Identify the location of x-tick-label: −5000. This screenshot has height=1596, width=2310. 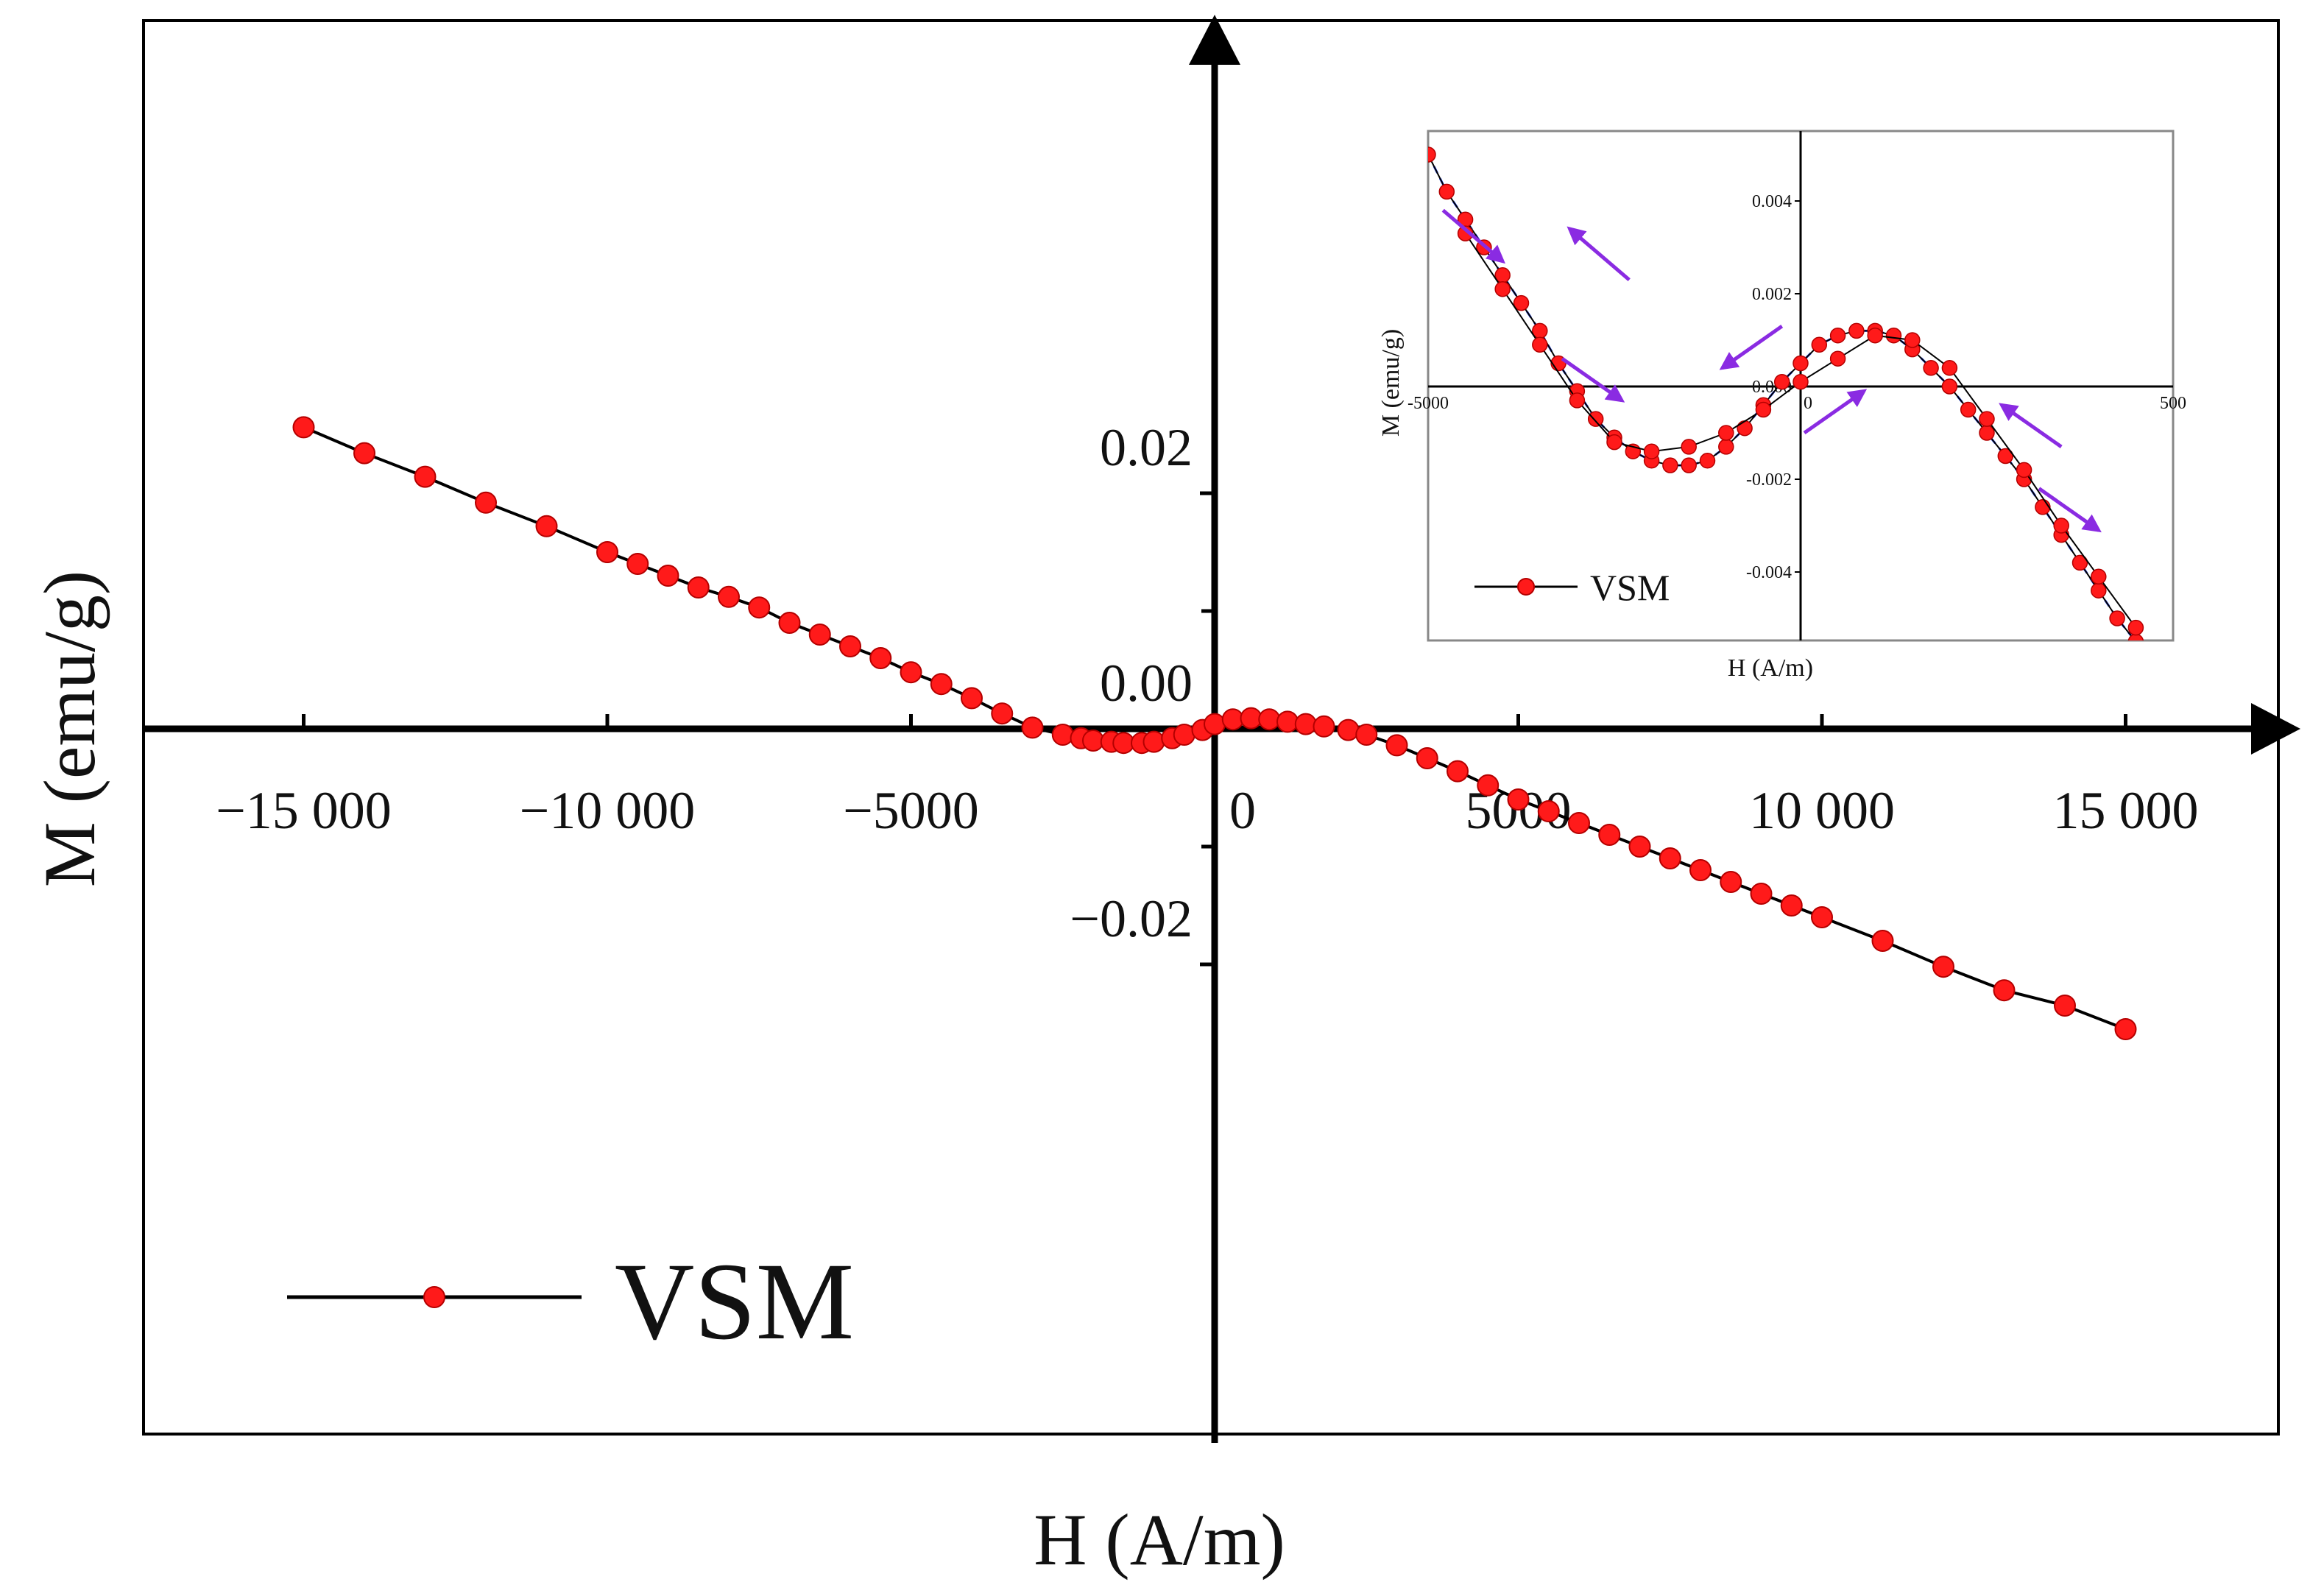
(911, 811).